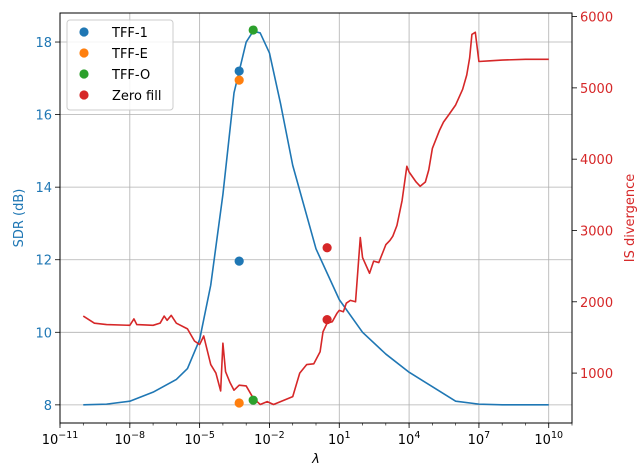  Describe the element at coordinates (630, 218) in the screenshot. I see `y-axis-right-label: IS divergence` at that location.